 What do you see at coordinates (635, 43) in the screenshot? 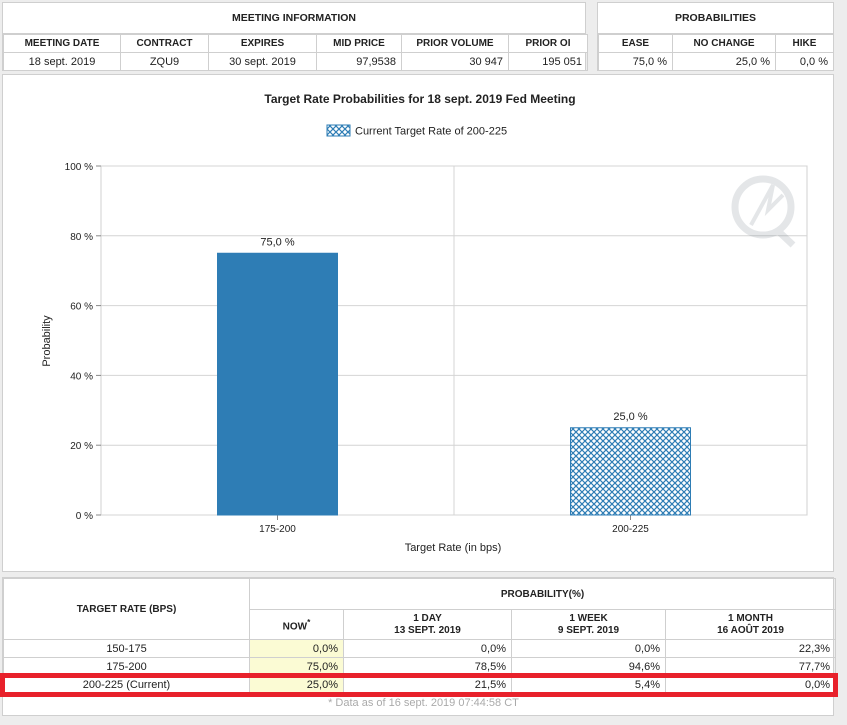
I see `ease-header: EASE` at bounding box center [635, 43].